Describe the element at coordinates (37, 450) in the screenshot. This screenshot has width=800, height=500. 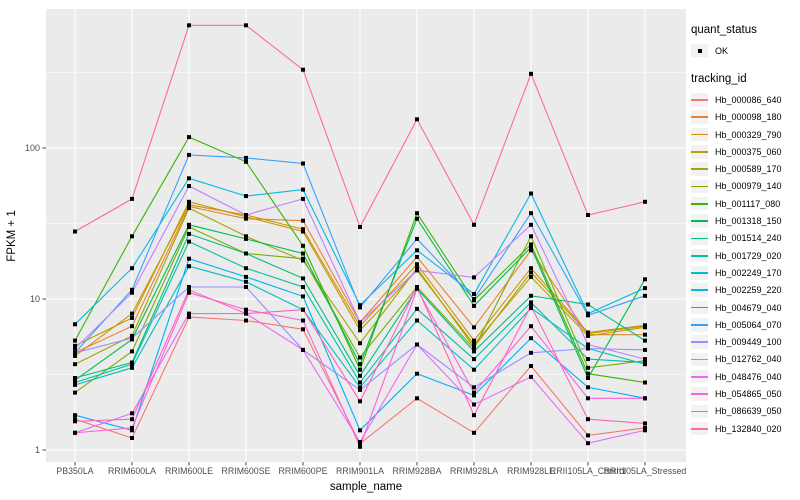
I see `y-tick-label: 1` at that location.